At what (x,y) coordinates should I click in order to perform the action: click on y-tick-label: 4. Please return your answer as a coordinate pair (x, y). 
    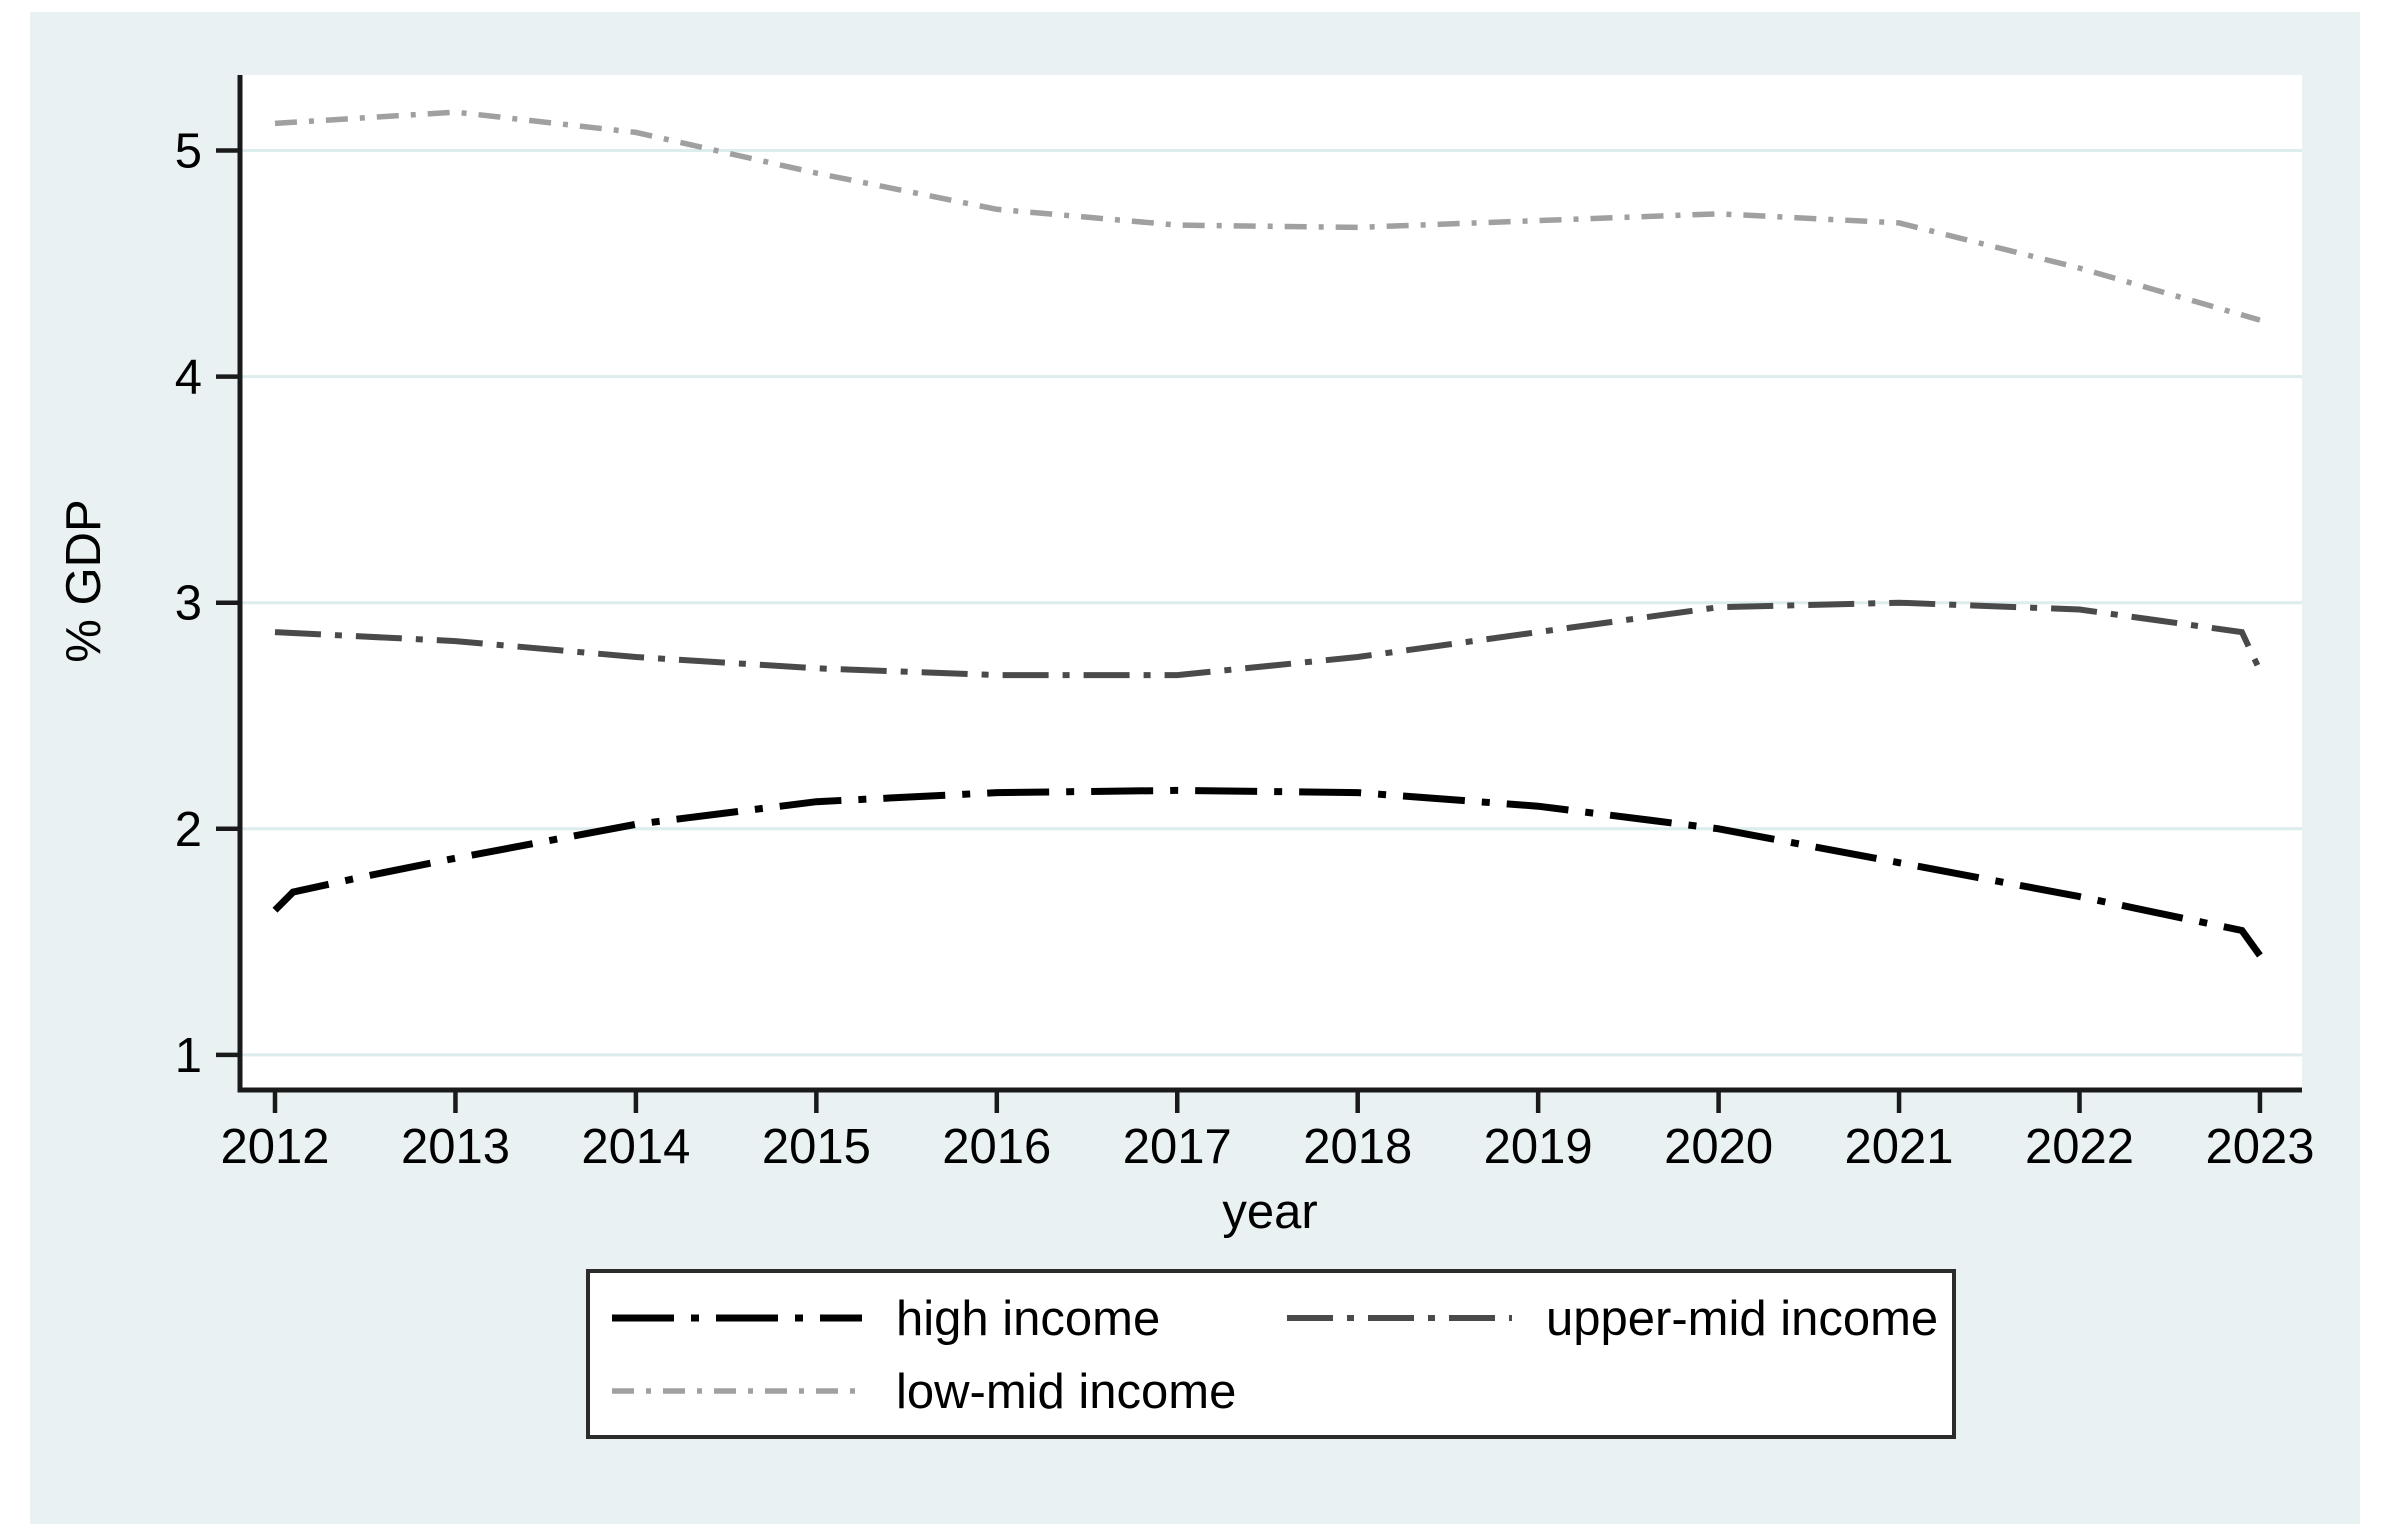
    Looking at the image, I should click on (188, 378).